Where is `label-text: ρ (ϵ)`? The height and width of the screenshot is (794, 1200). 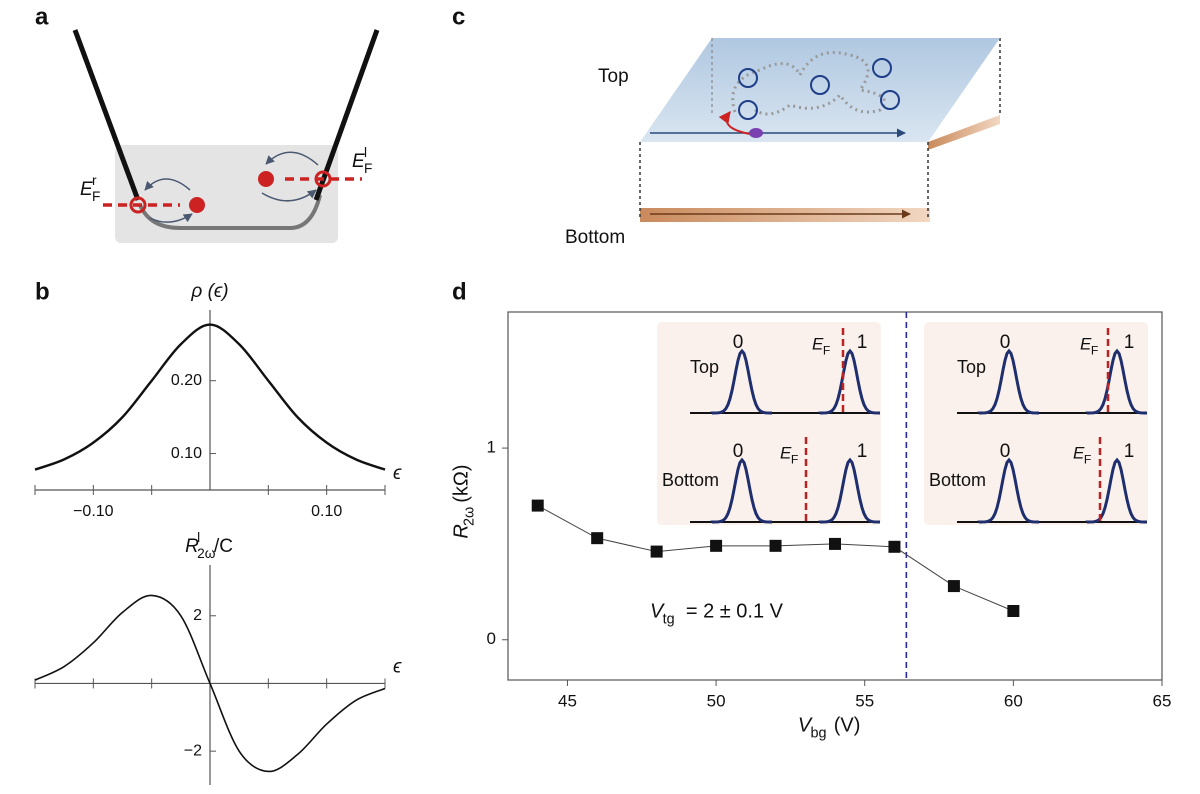 label-text: ρ (ϵ) is located at coordinates (209, 291).